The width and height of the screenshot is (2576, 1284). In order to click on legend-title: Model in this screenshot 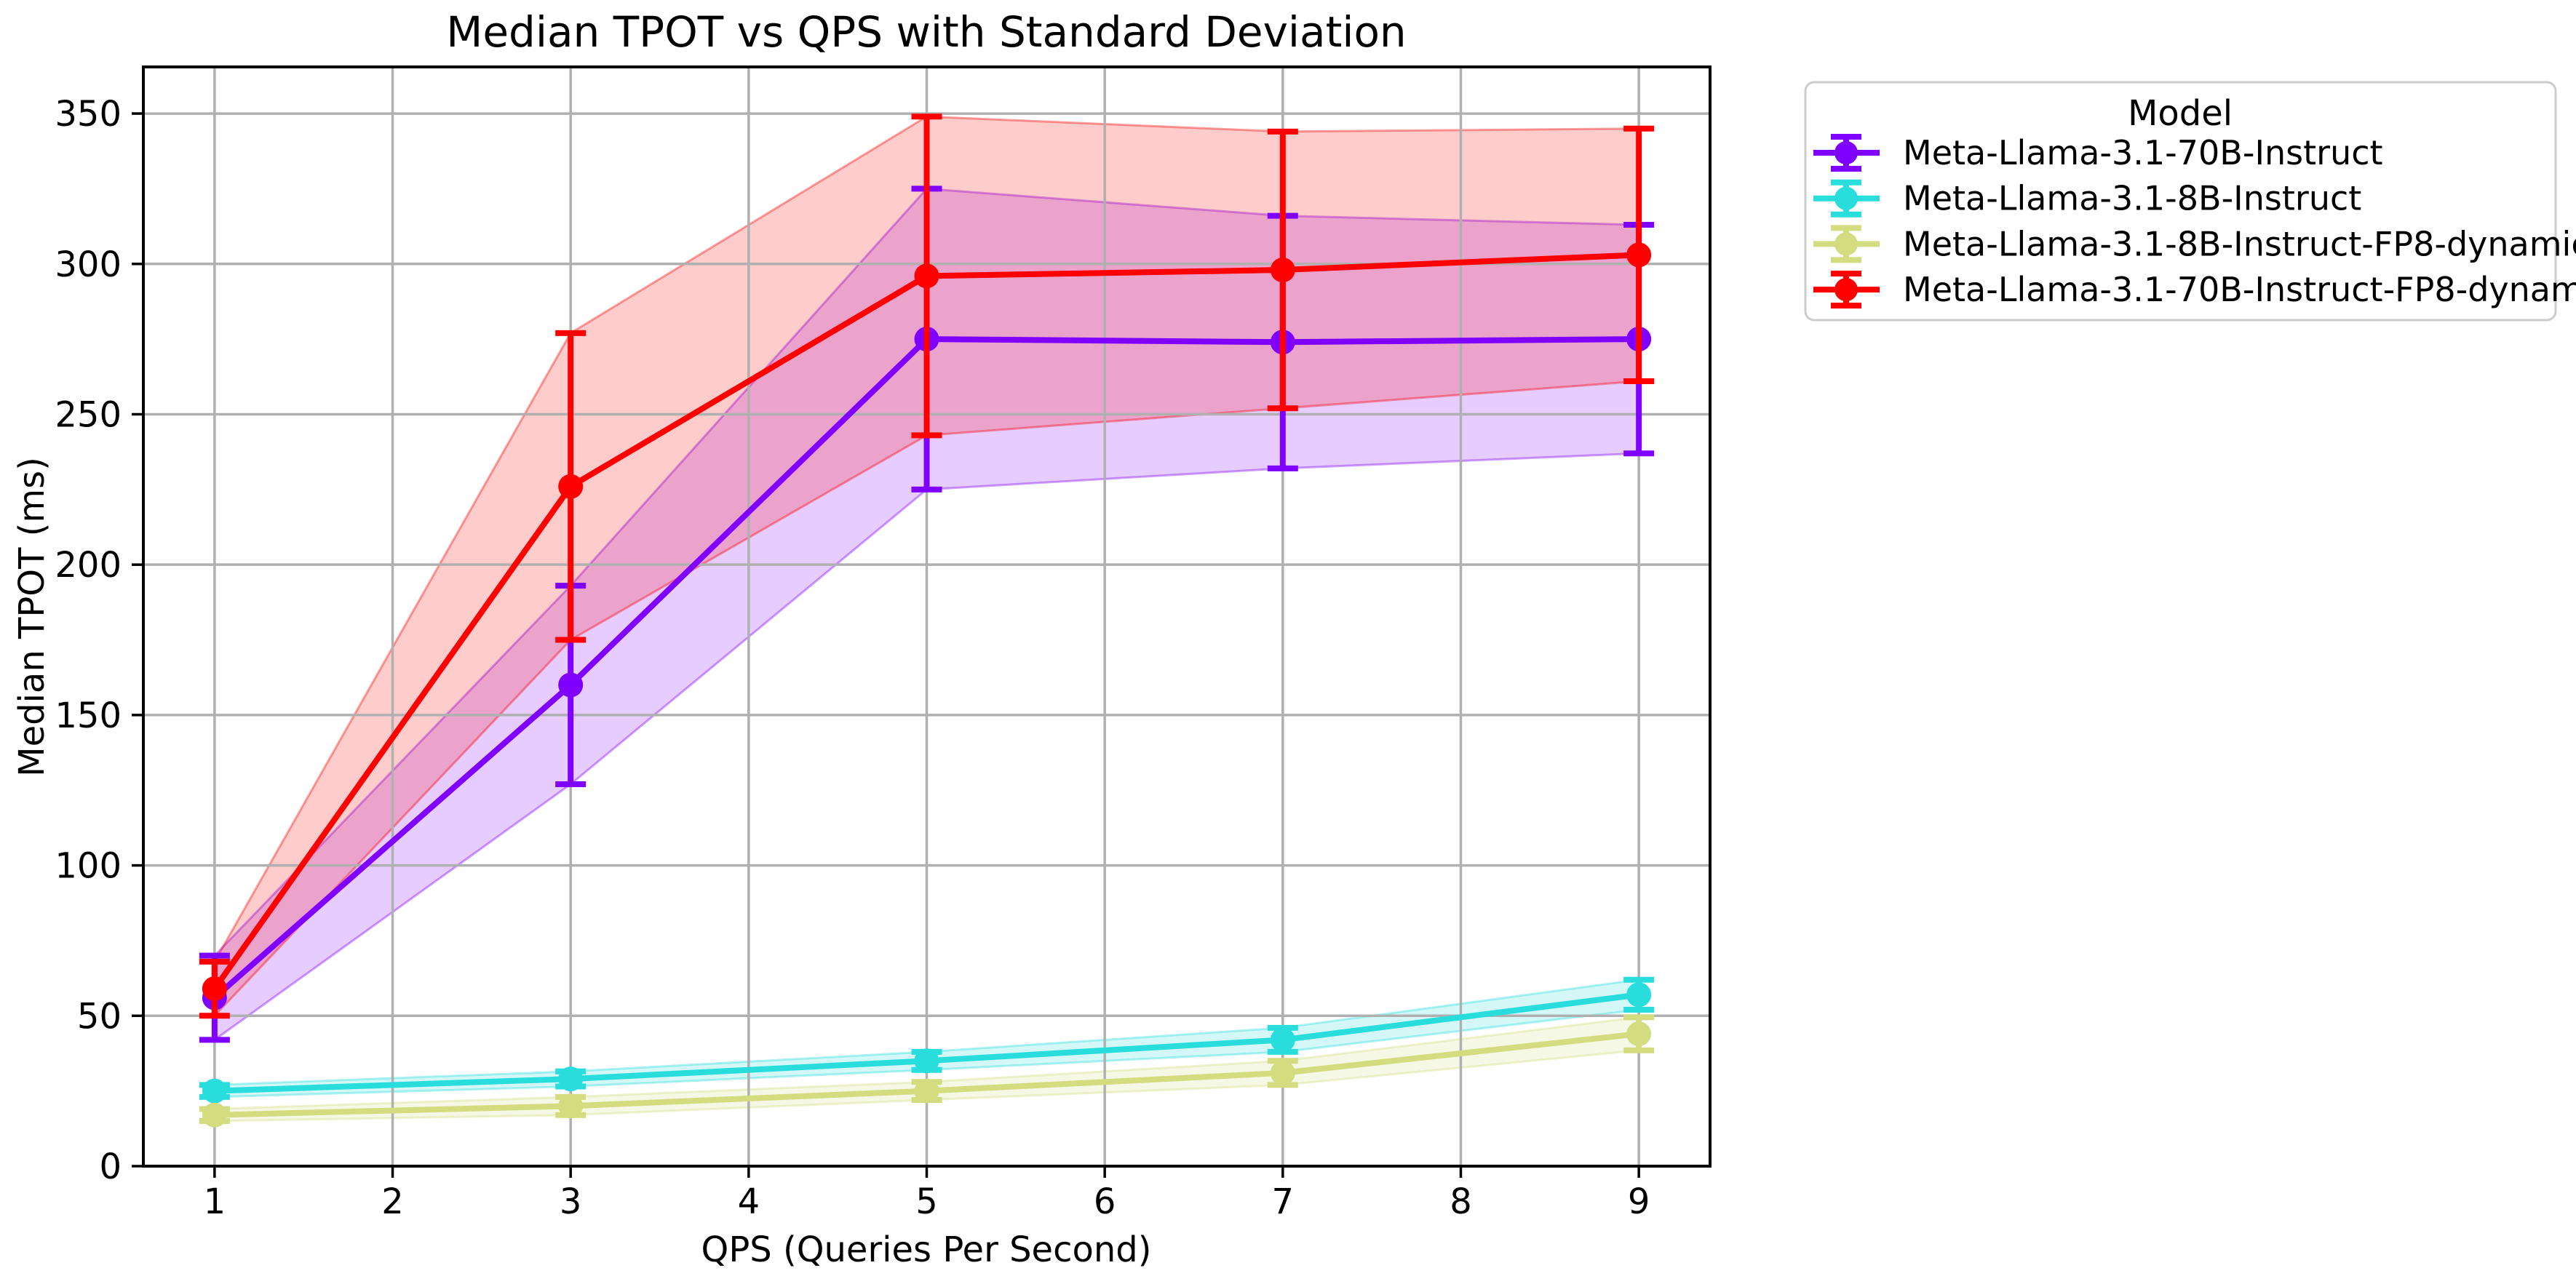, I will do `click(2180, 114)`.